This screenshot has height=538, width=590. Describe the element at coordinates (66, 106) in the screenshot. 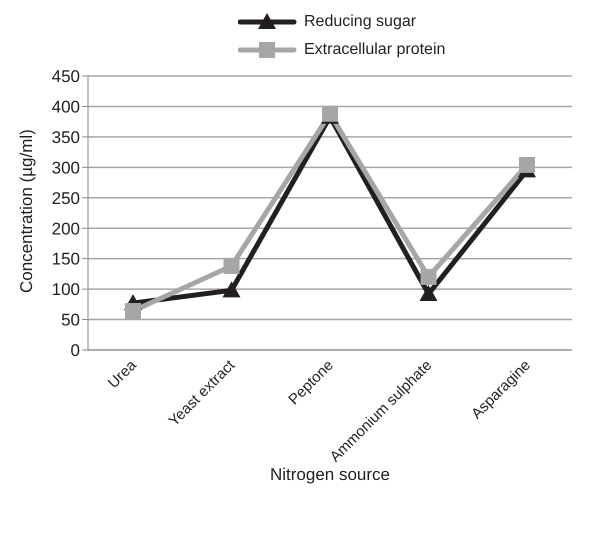

I see `y-tick-label: 400` at that location.